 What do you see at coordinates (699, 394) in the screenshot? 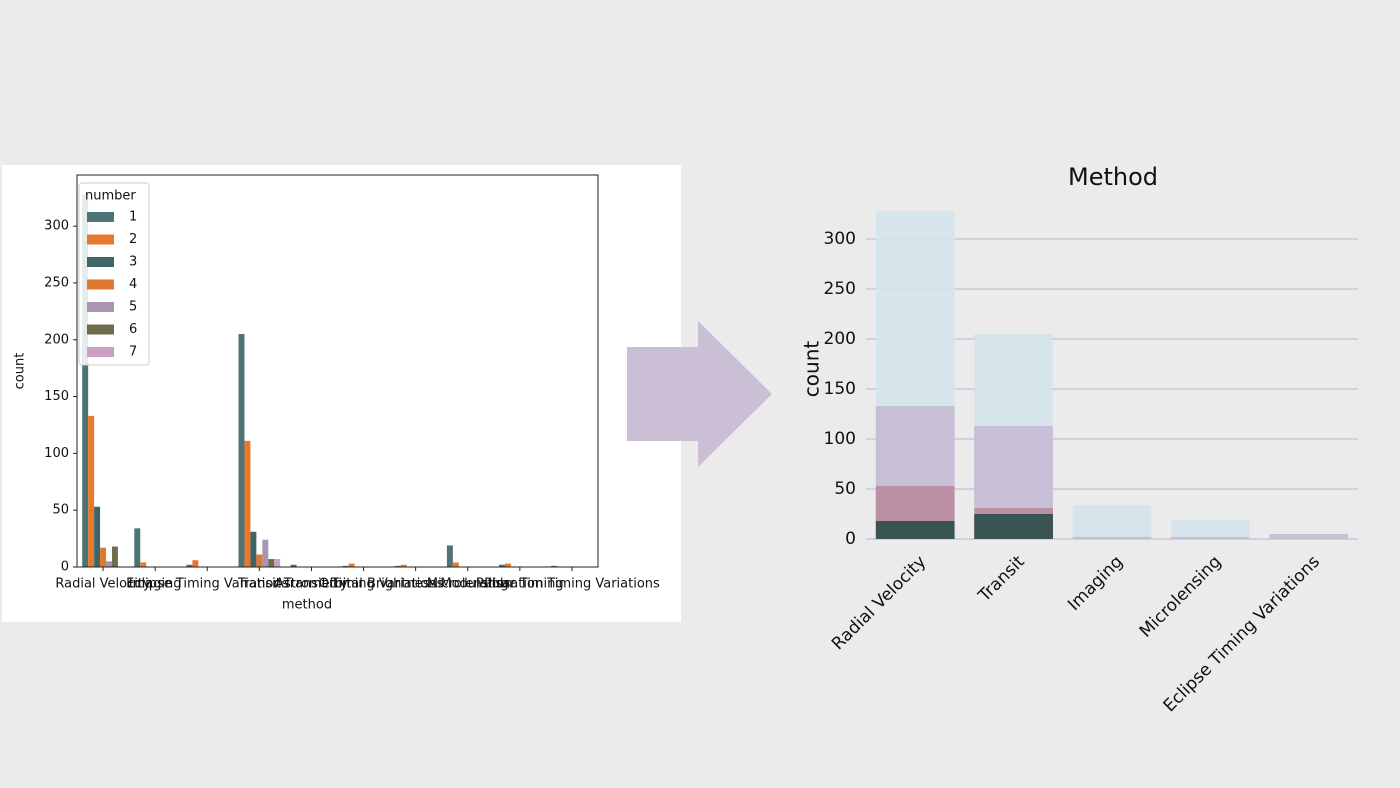
I see `arrow` at bounding box center [699, 394].